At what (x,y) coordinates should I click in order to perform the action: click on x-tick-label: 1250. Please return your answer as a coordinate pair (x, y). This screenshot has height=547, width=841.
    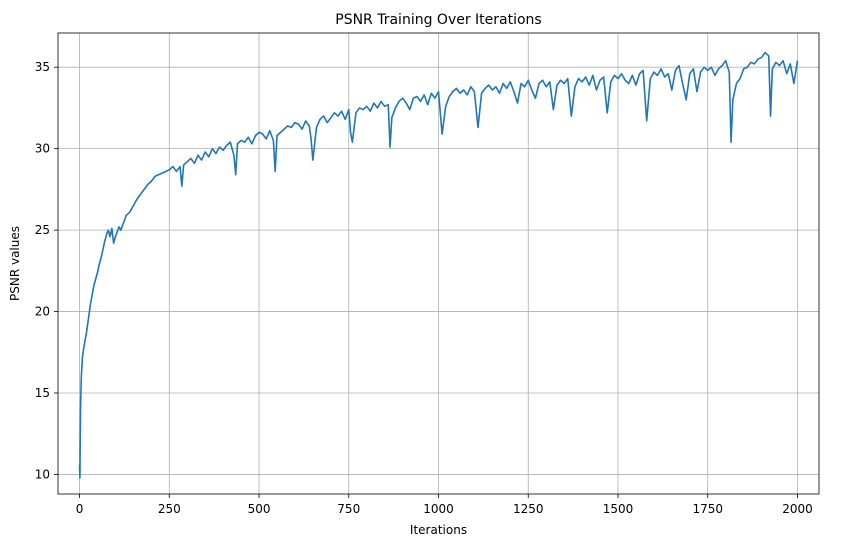
    Looking at the image, I should click on (528, 509).